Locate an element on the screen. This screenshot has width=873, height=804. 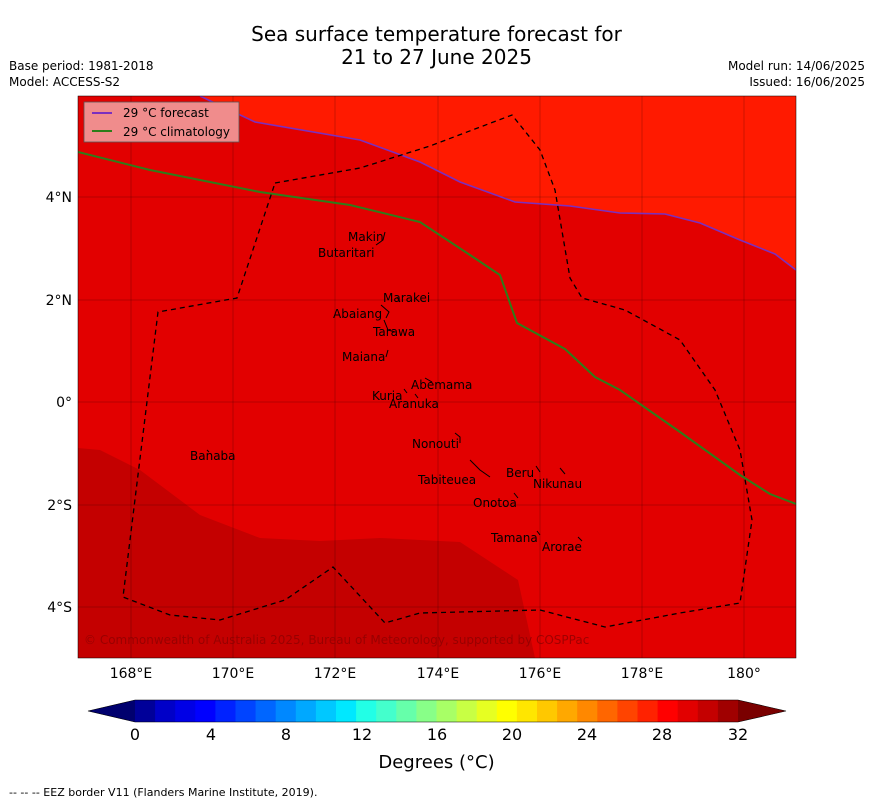
legend-box is located at coordinates (161, 122).